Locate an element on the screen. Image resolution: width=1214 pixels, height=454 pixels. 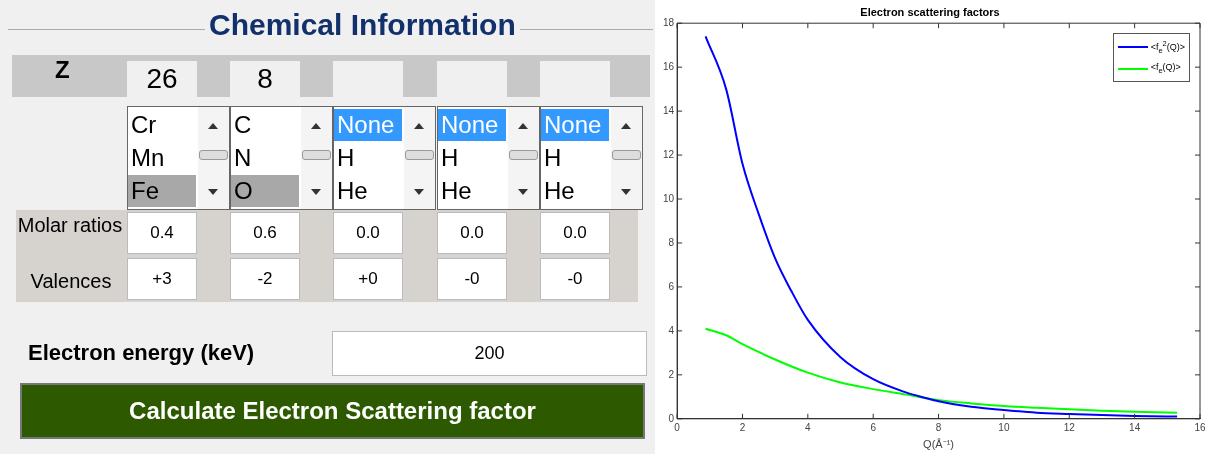
text: Valences is located at coordinates (71, 281).